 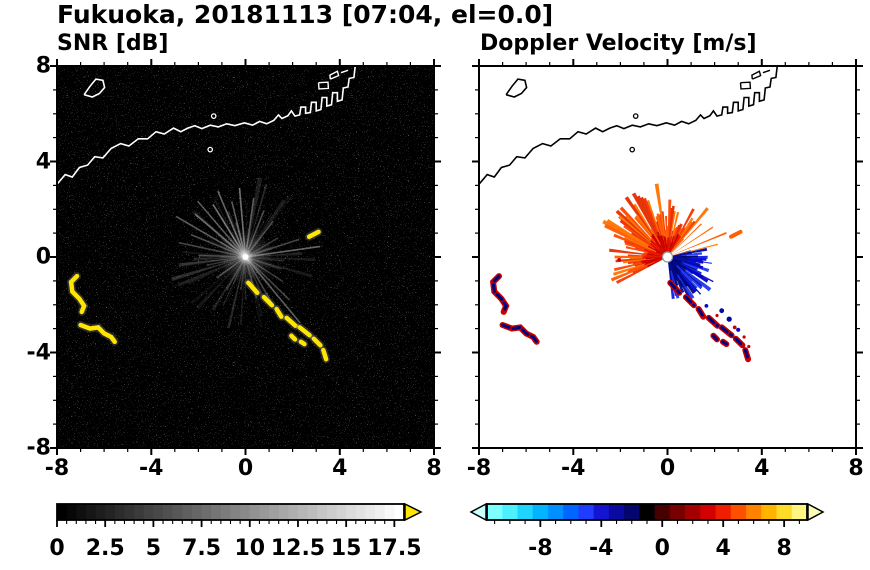 What do you see at coordinates (57, 468) in the screenshot?
I see `snr-x-tick-label: -8` at bounding box center [57, 468].